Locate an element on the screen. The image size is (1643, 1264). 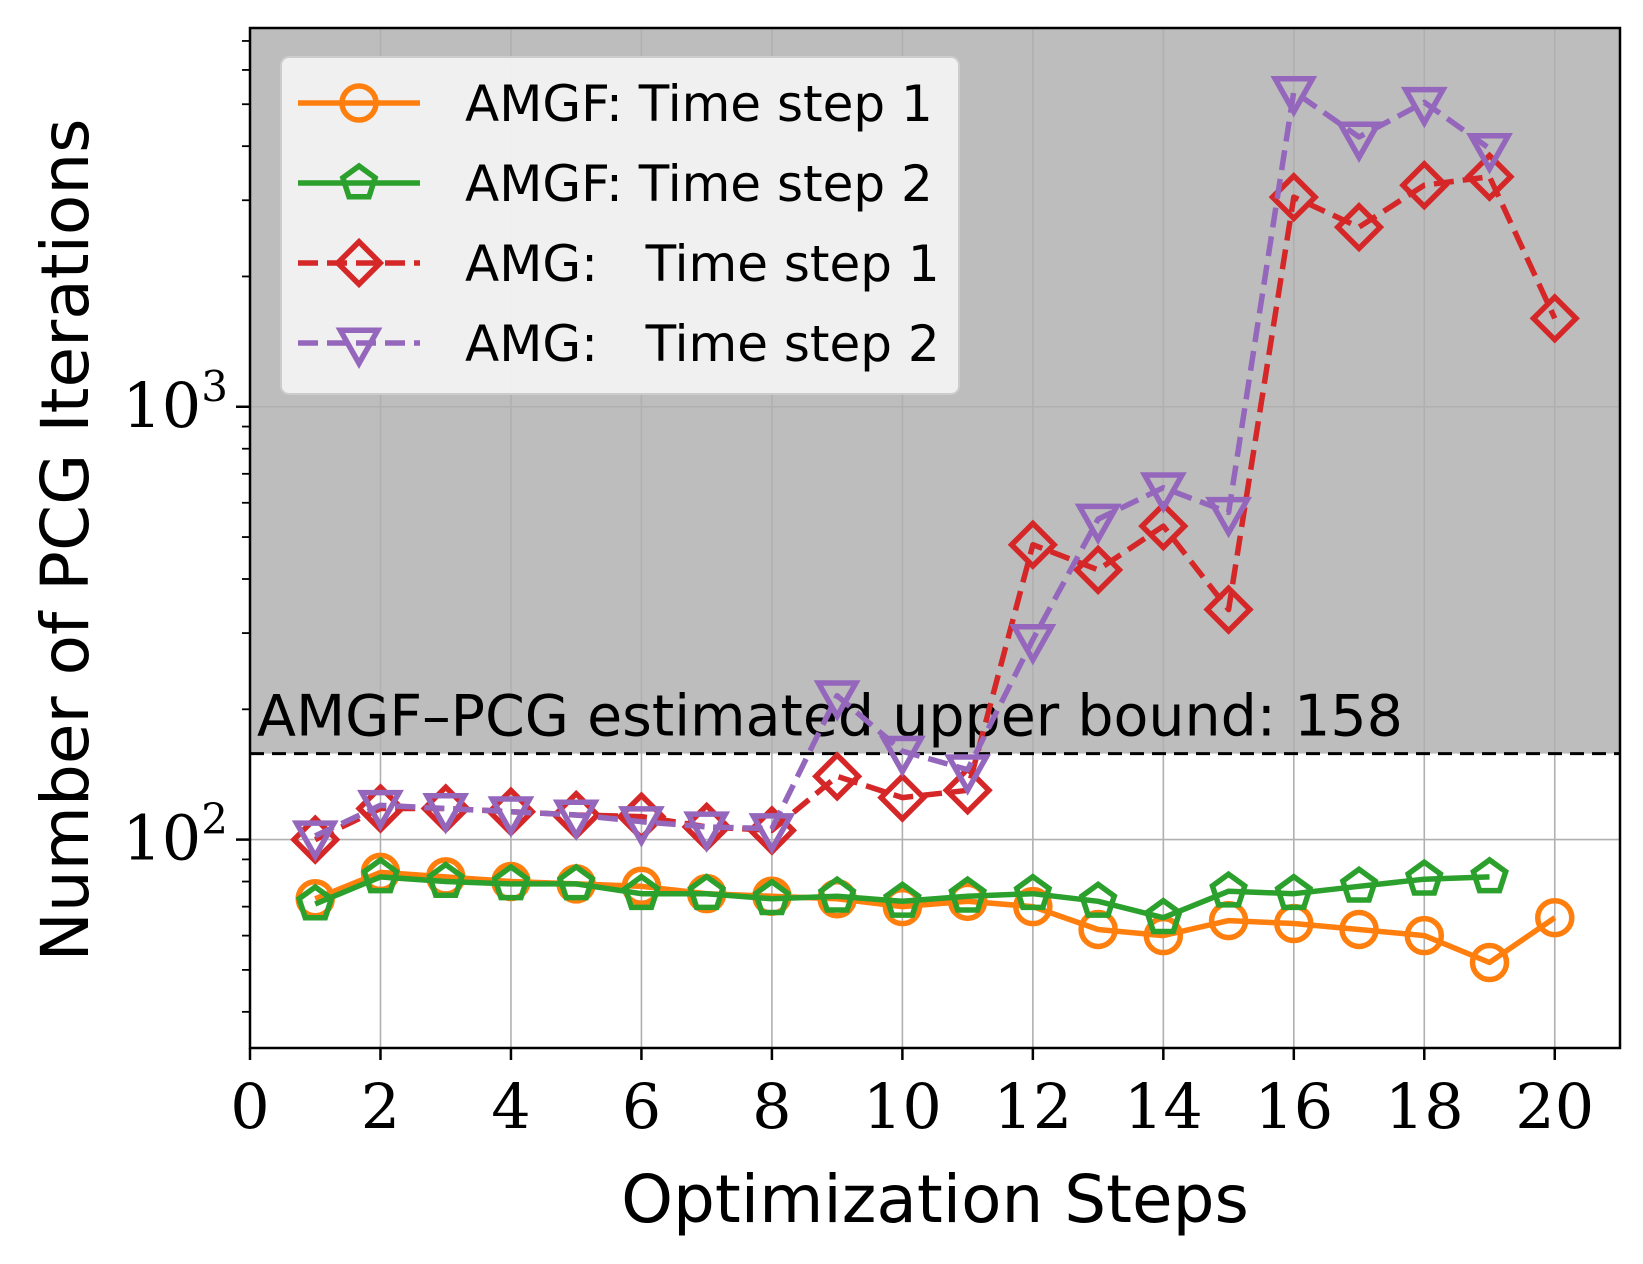
y-tick-label: 10² is located at coordinates (175, 835).